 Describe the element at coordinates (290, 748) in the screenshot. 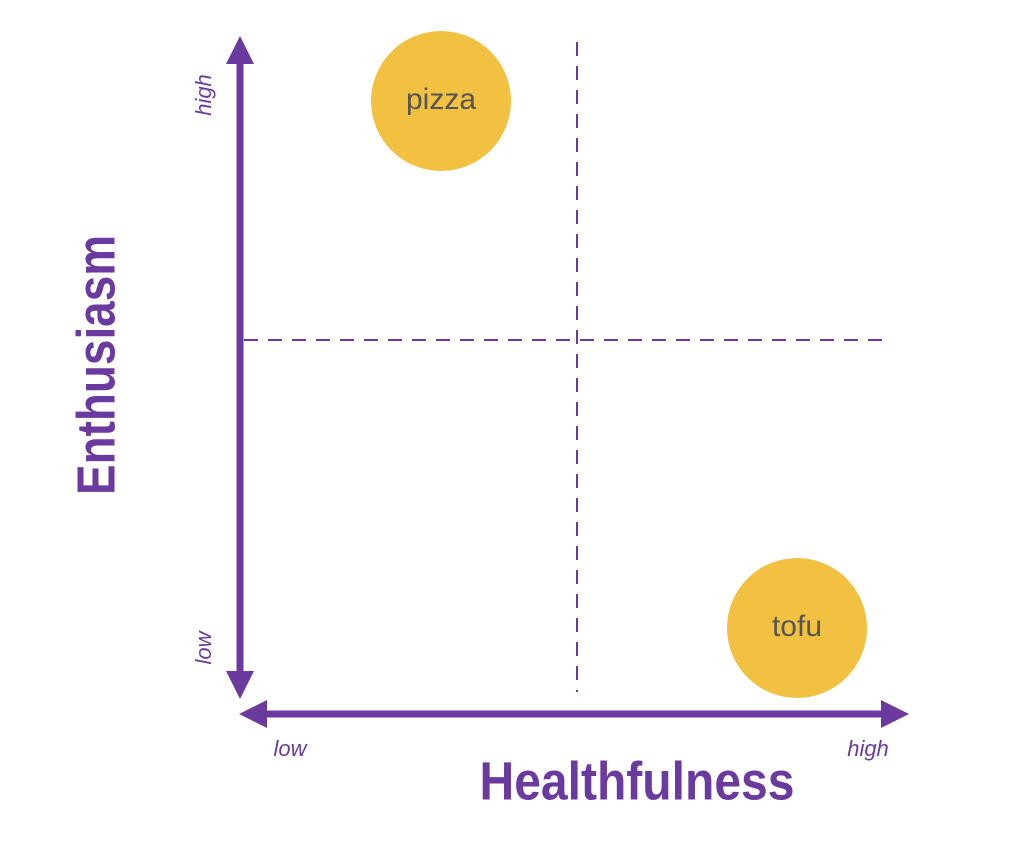

I see `x-low-label: low` at that location.